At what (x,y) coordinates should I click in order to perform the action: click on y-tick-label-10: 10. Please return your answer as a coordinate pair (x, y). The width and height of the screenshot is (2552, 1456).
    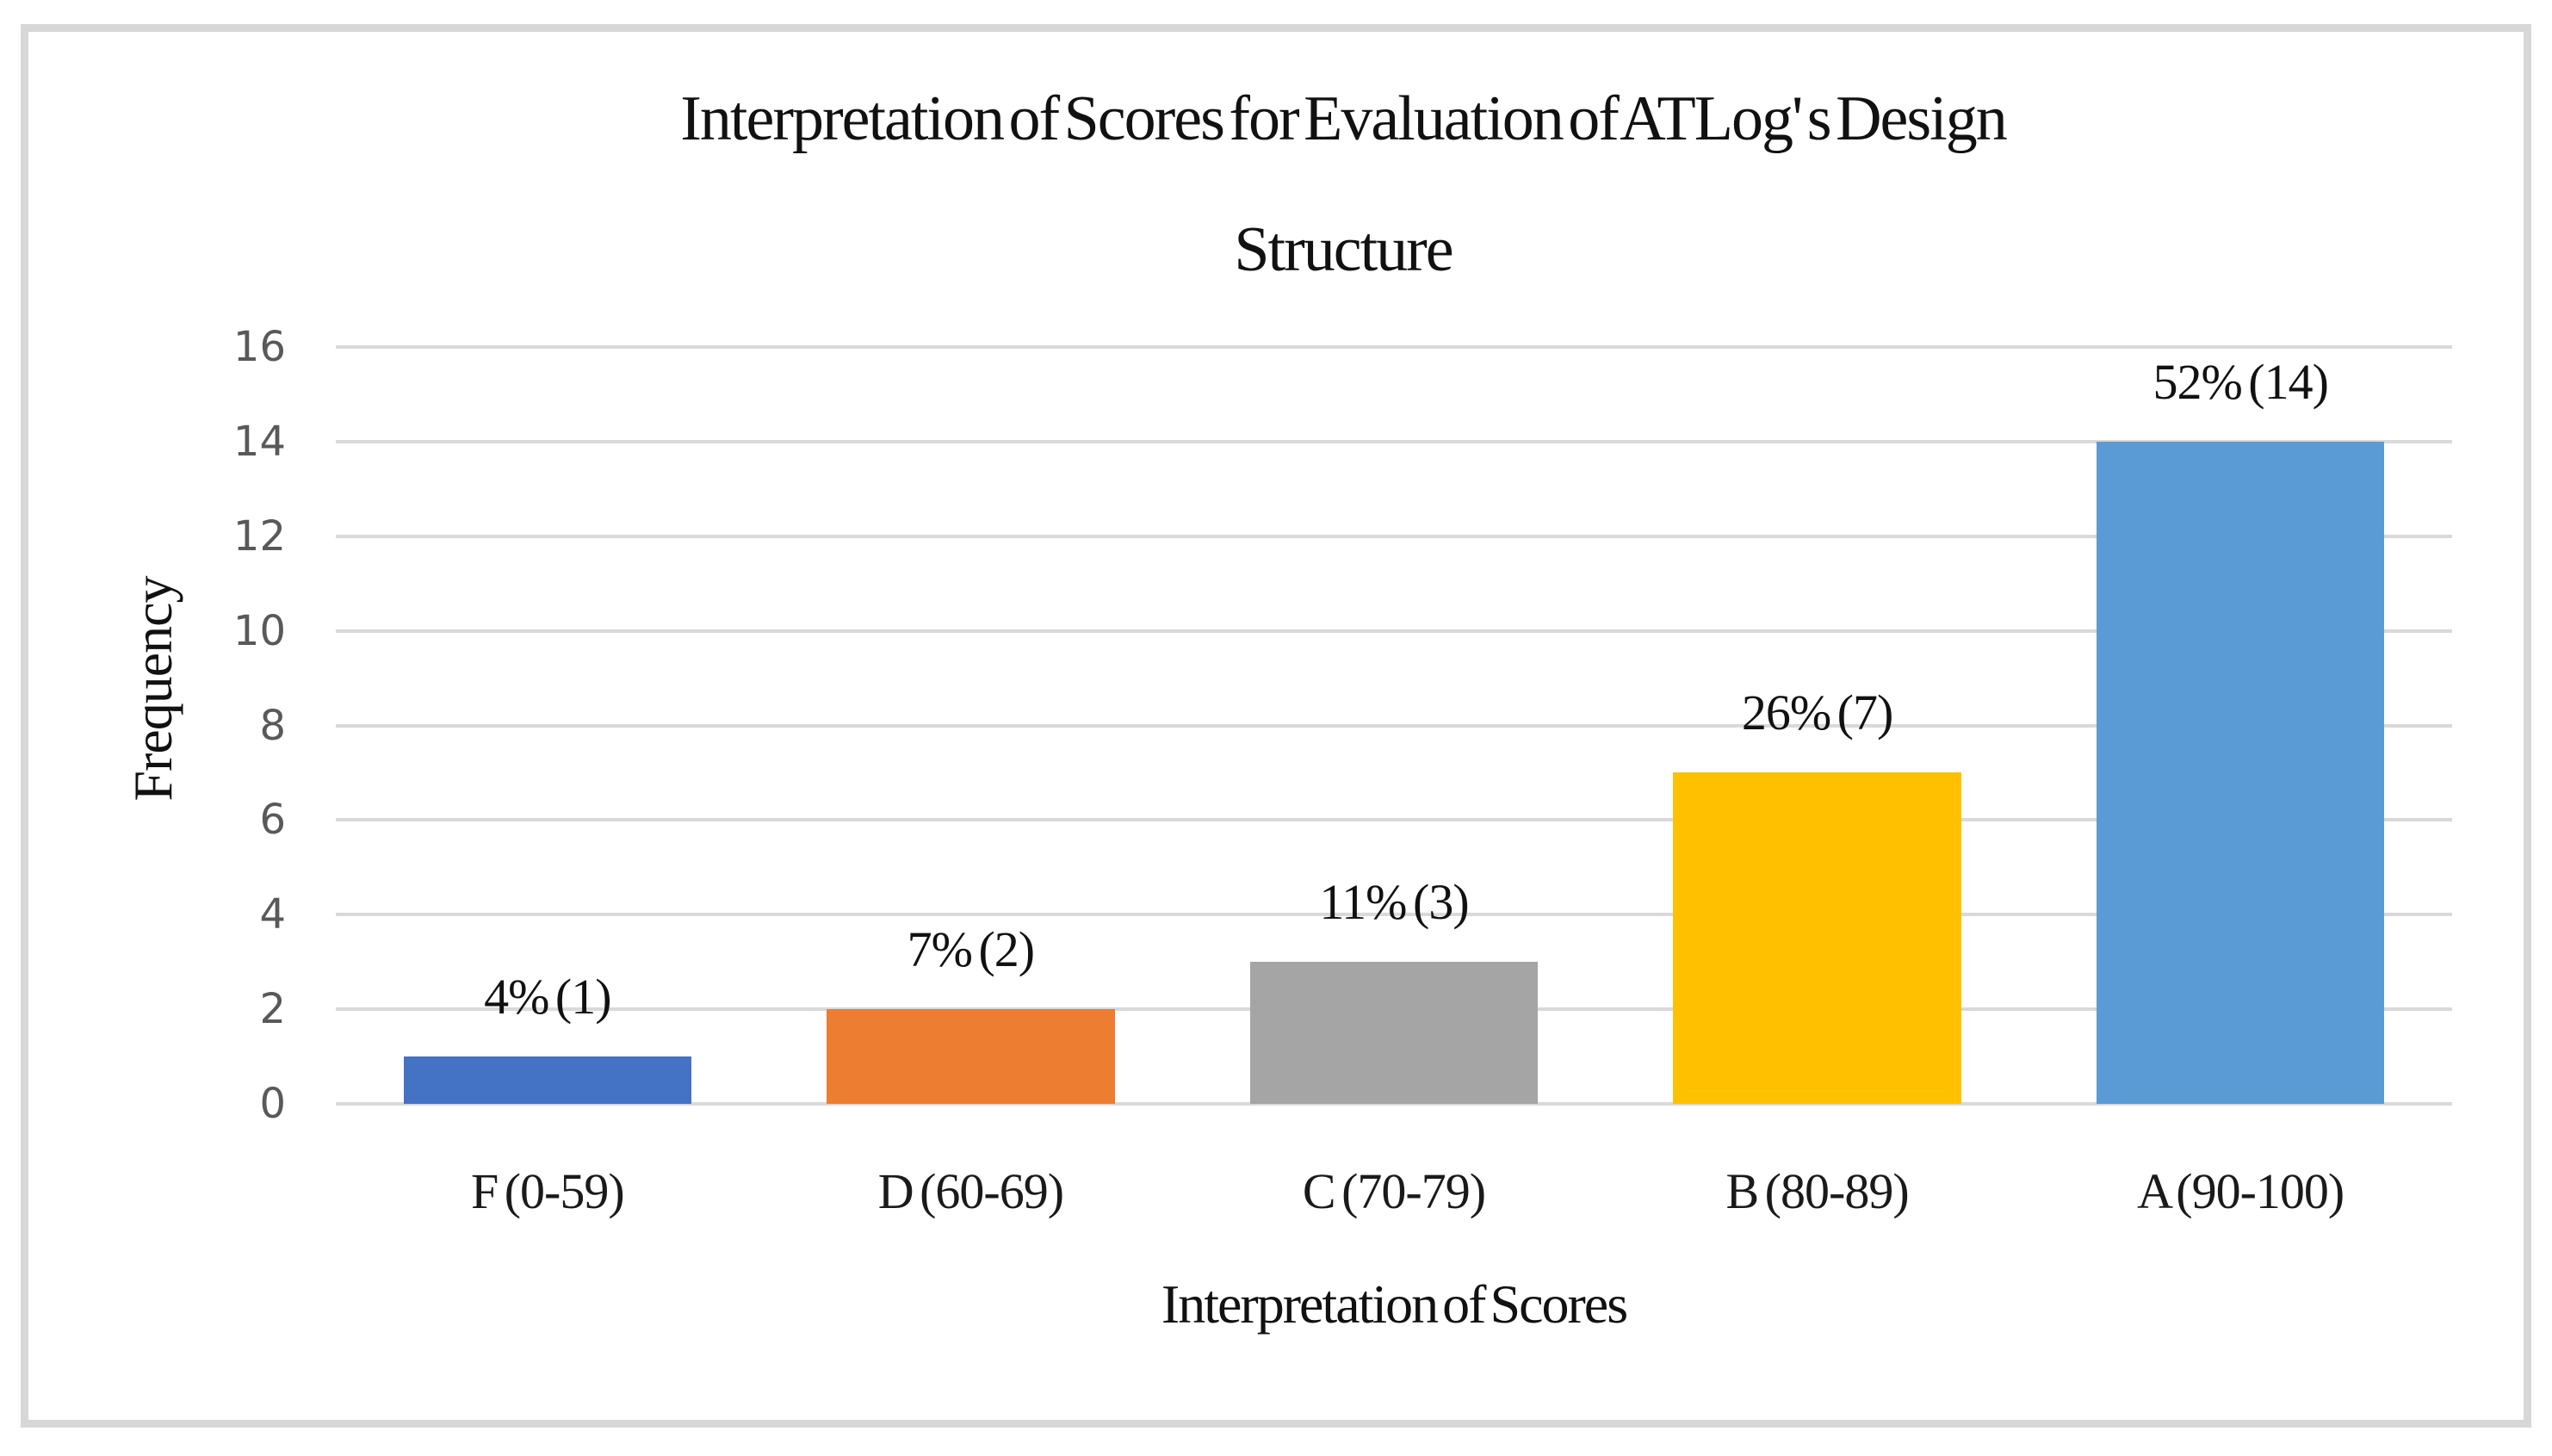
    Looking at the image, I should click on (259, 630).